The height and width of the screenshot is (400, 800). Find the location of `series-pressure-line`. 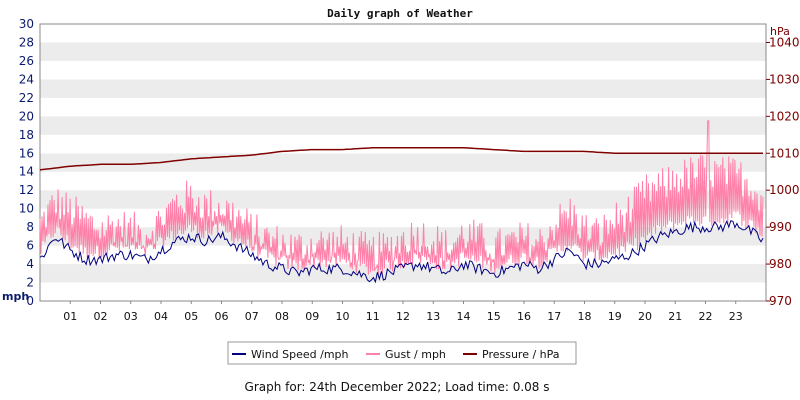

series-pressure-line is located at coordinates (401, 158).